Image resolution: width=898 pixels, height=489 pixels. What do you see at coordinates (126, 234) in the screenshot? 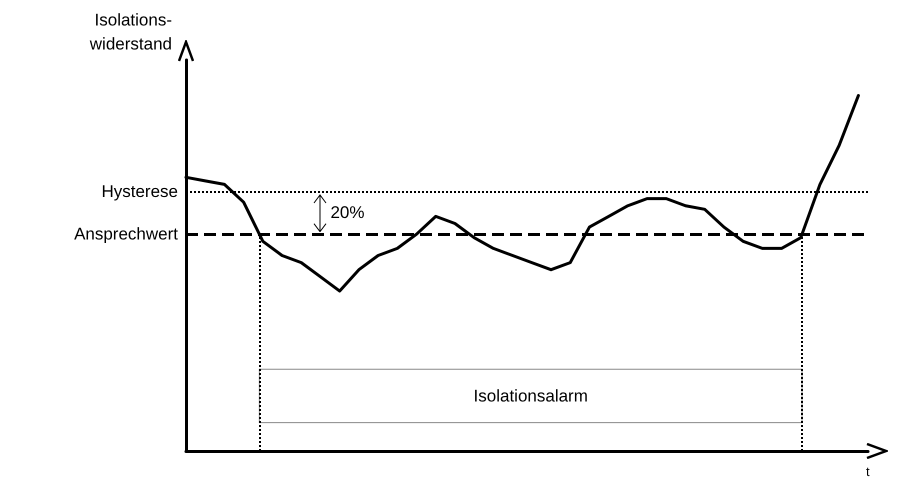
I see `ref-line-label: Ansprechwert` at bounding box center [126, 234].